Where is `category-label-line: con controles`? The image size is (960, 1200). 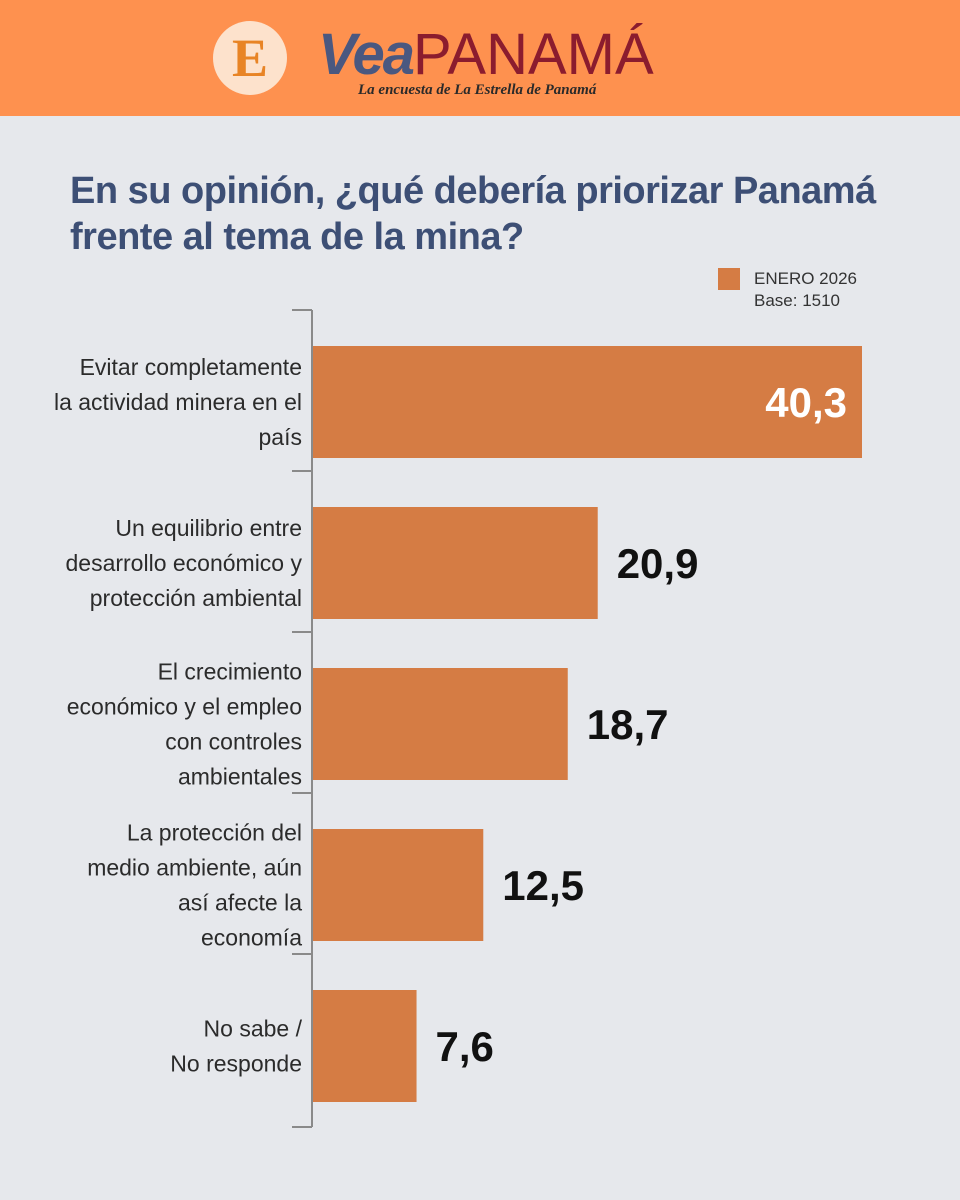 category-label-line: con controles is located at coordinates (233, 742).